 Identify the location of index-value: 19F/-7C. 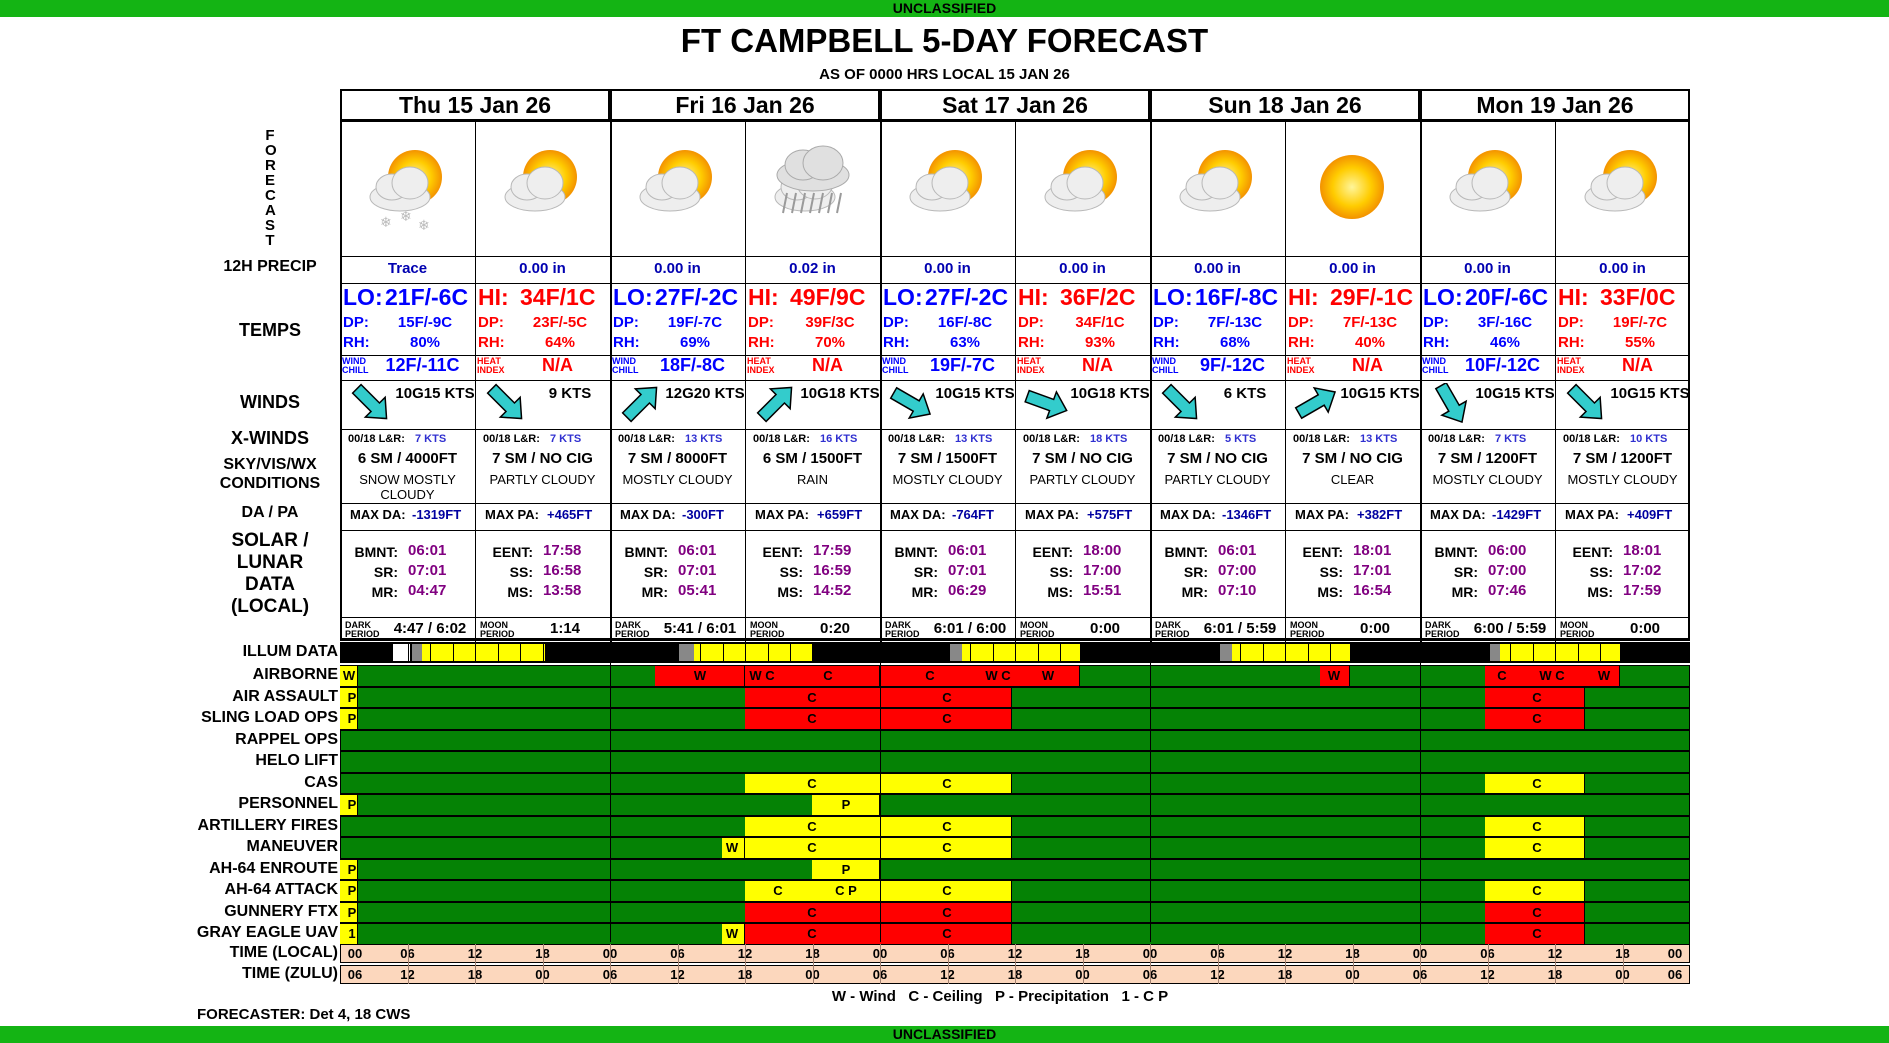
(962, 365).